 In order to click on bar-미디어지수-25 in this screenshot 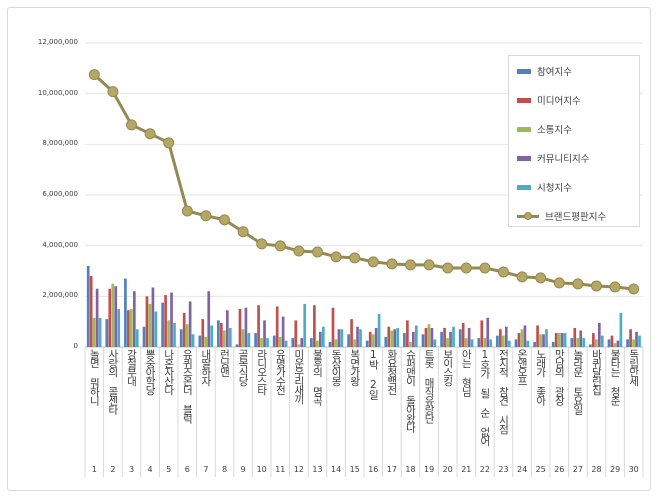, I will do `click(537, 336)`.